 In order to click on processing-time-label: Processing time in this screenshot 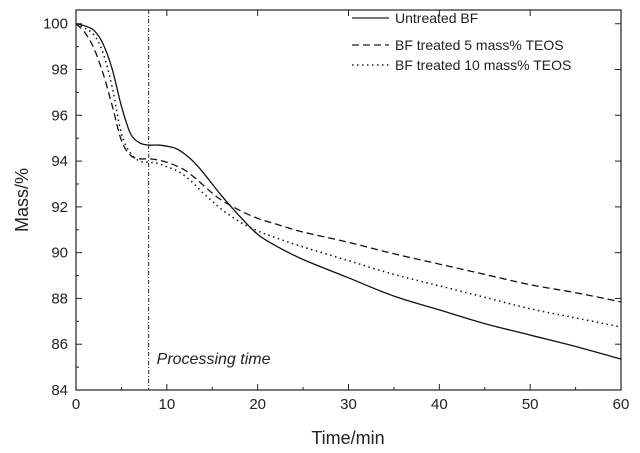, I will do `click(214, 359)`.